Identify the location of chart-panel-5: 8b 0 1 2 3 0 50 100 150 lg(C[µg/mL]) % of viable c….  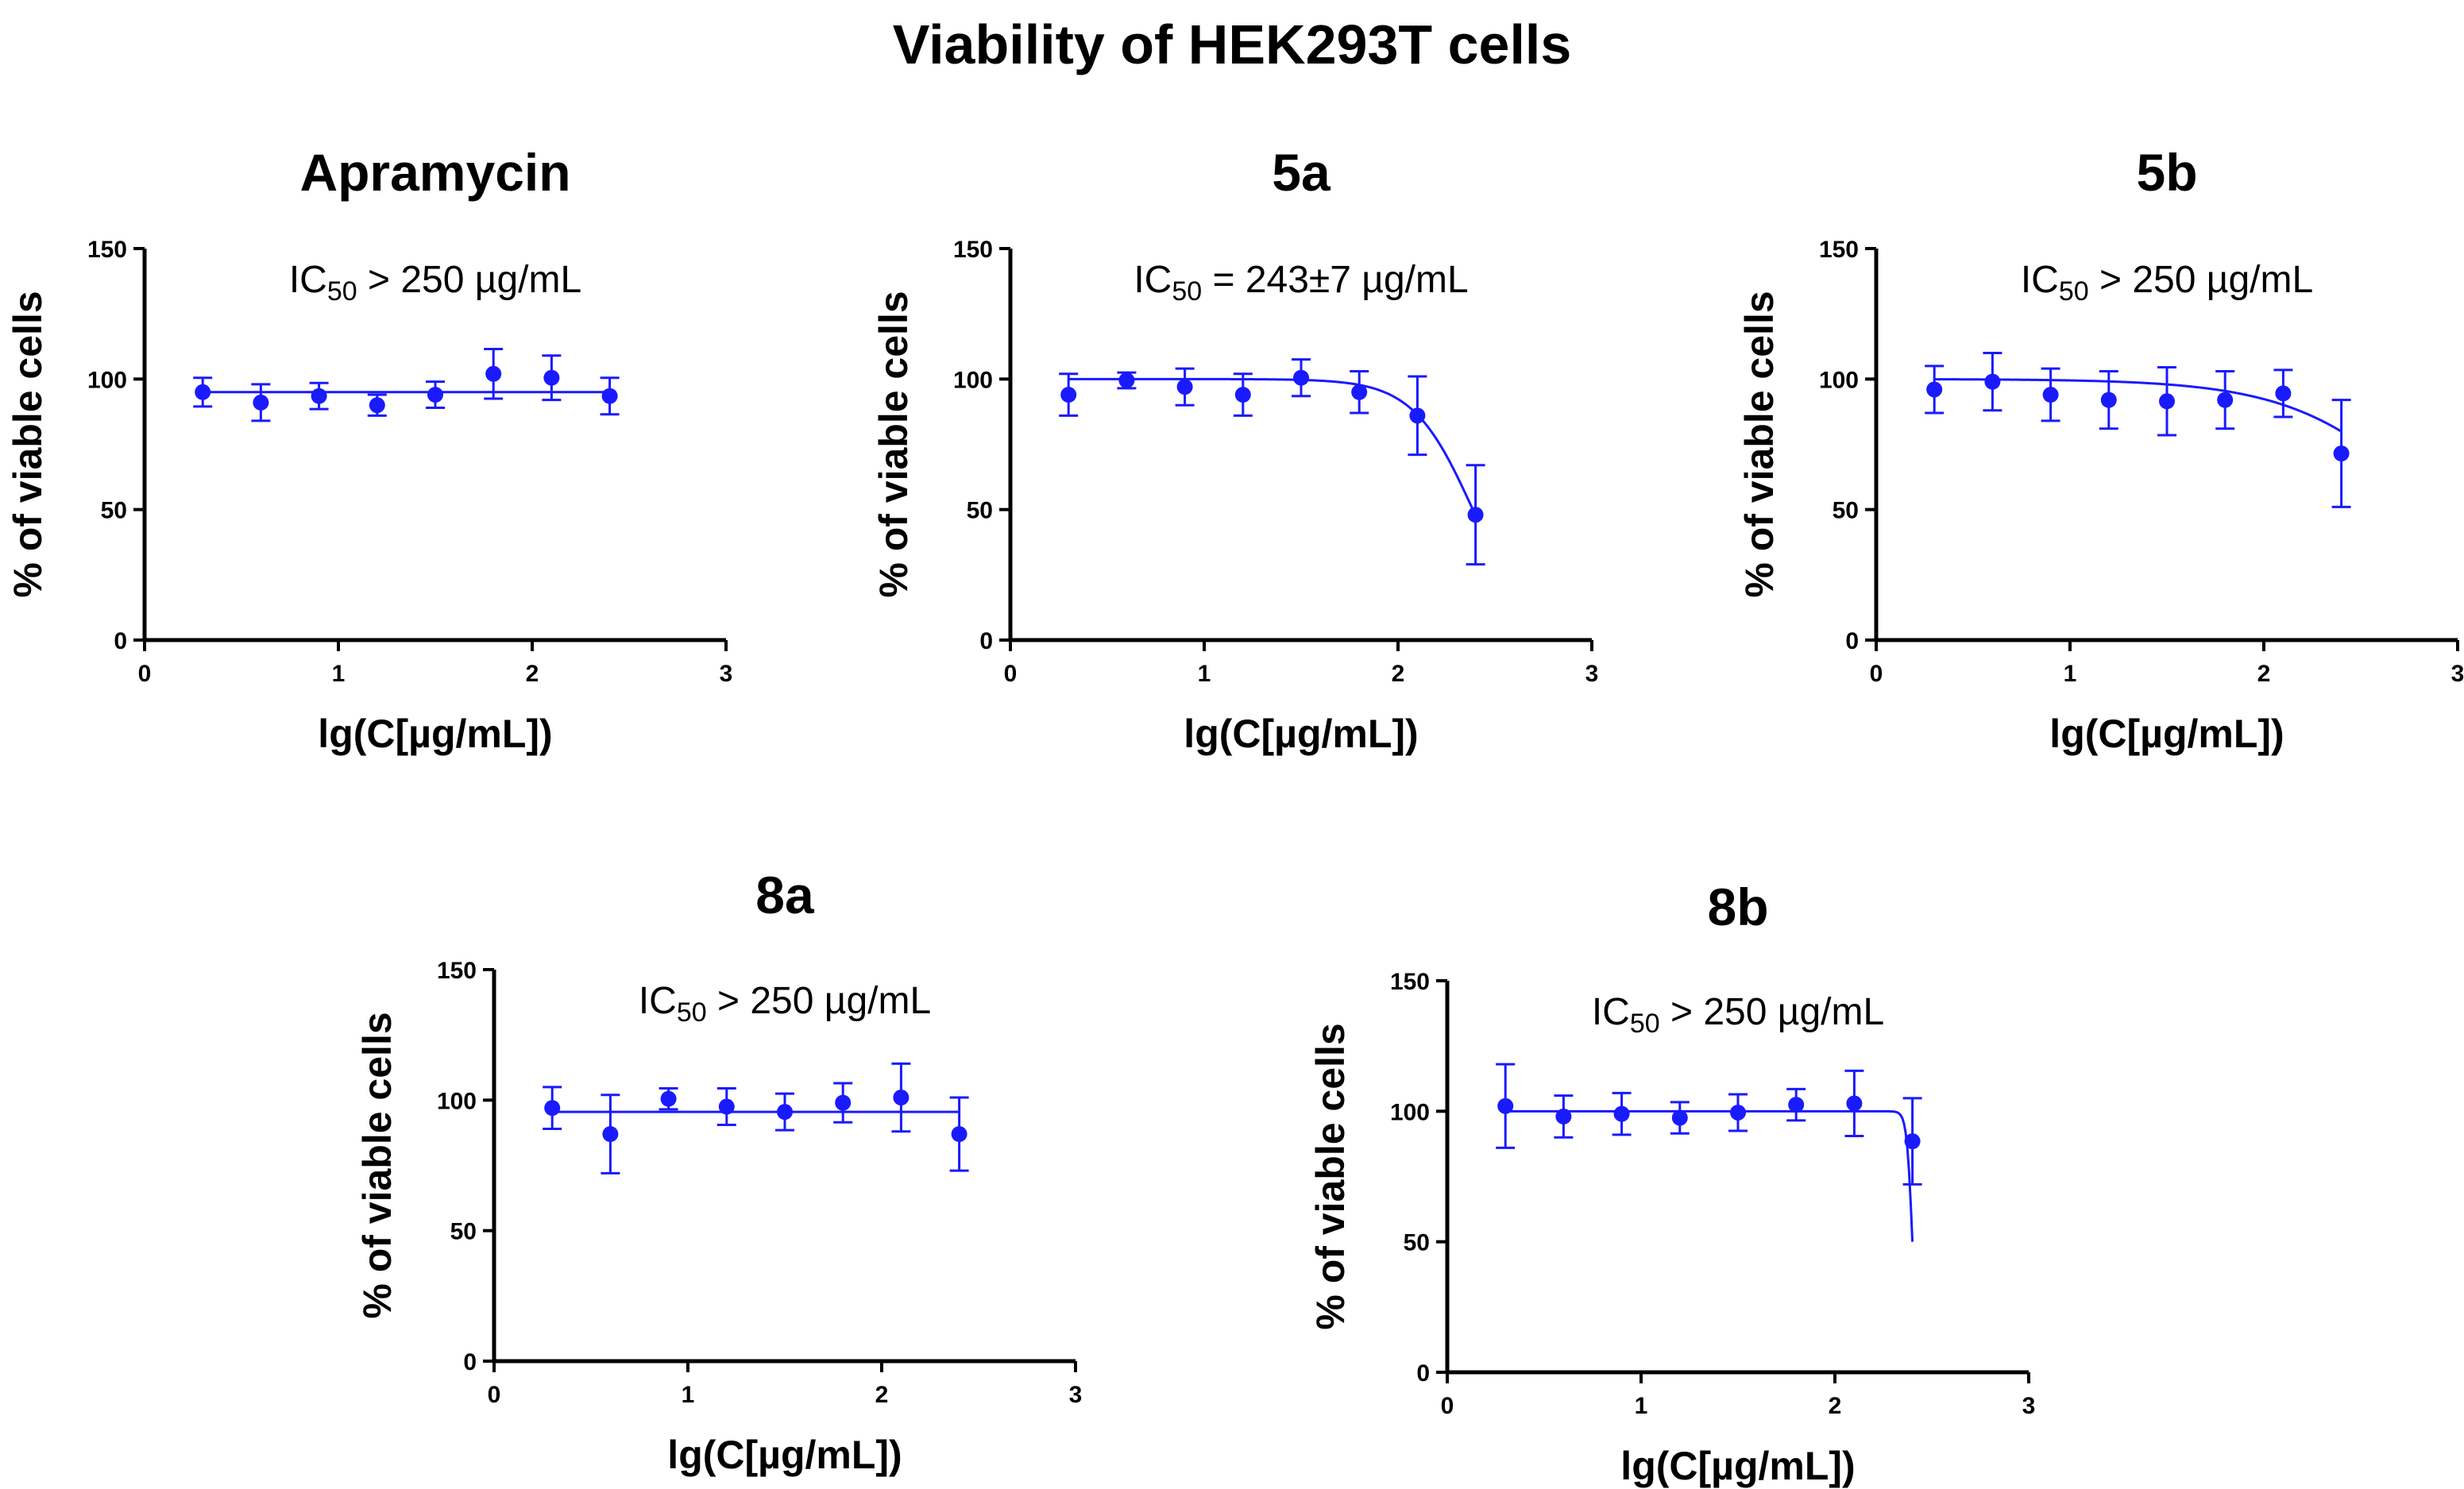
(1671, 1183).